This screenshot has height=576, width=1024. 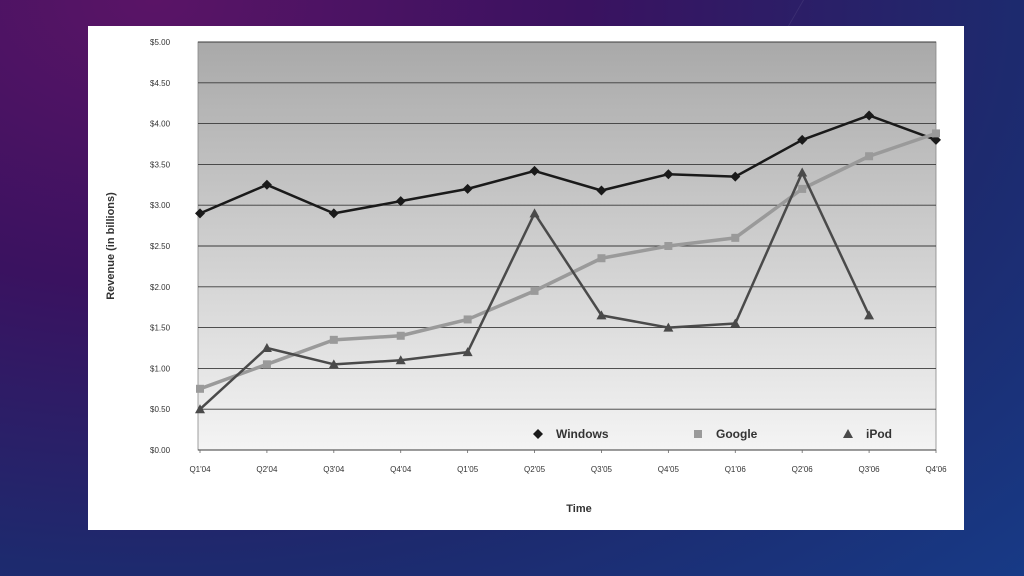 What do you see at coordinates (160, 409) in the screenshot?
I see `y-tick-label: $0.50` at bounding box center [160, 409].